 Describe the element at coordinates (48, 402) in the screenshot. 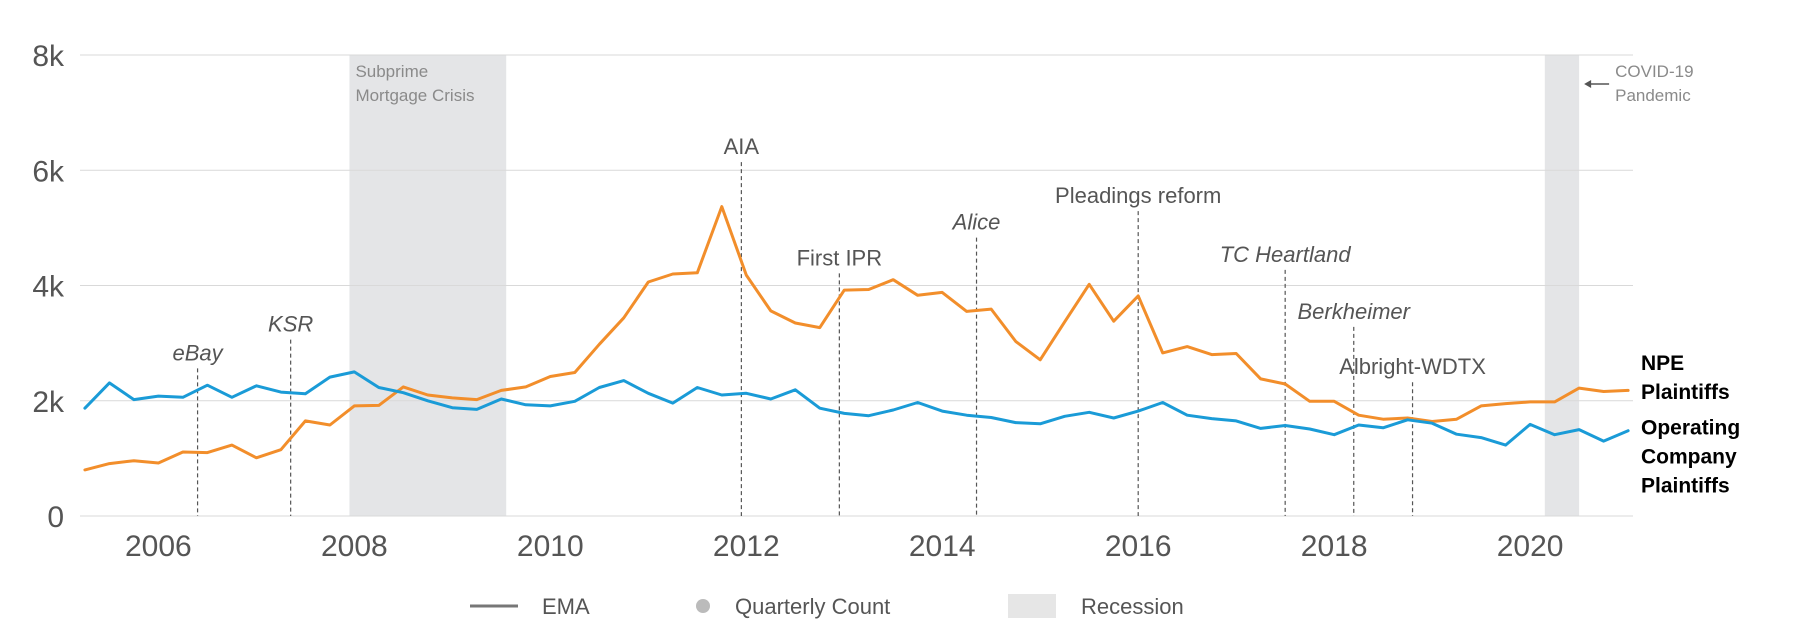

I see `y-tick-label: 2k` at that location.